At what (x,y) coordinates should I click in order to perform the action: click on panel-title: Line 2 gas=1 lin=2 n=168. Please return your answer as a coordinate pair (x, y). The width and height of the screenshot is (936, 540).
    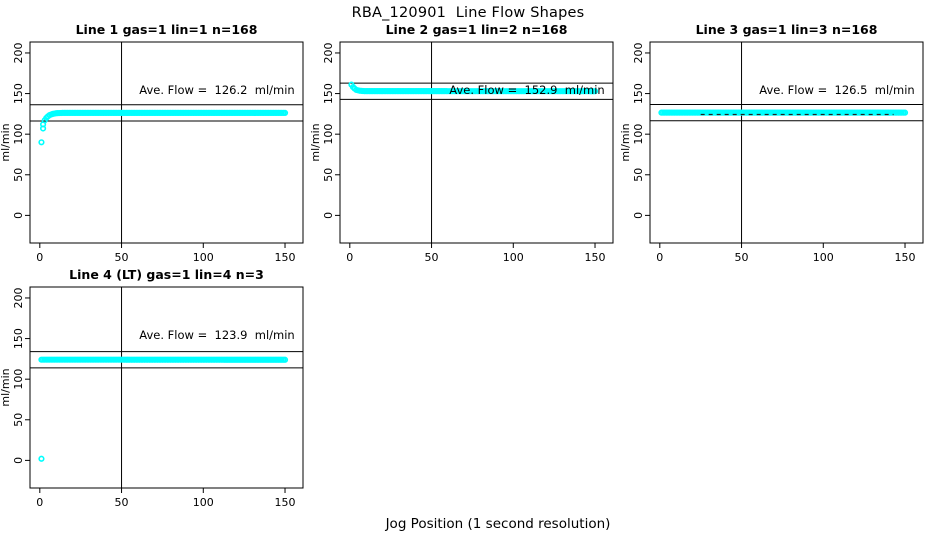
    Looking at the image, I should click on (477, 29).